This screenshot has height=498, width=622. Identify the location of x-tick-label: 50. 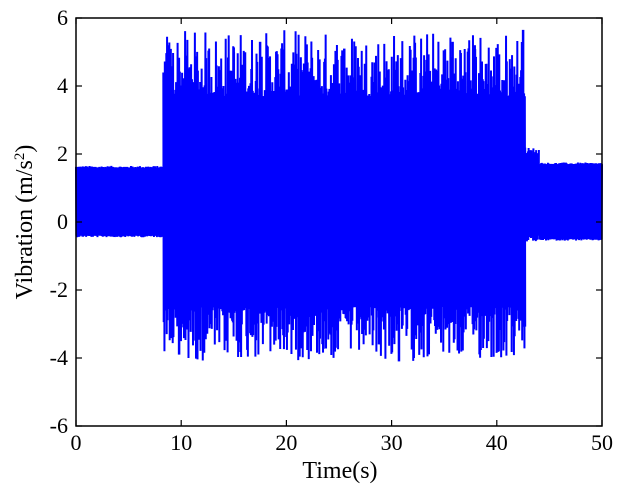
(602, 442).